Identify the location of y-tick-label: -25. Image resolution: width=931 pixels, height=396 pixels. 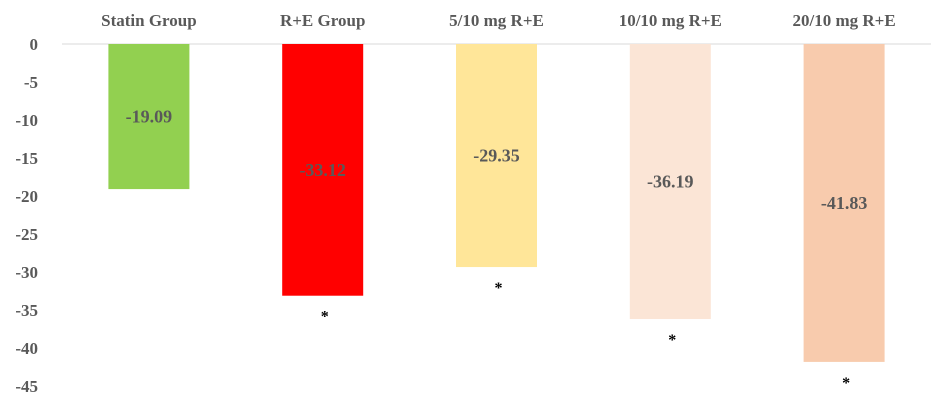
(26, 234).